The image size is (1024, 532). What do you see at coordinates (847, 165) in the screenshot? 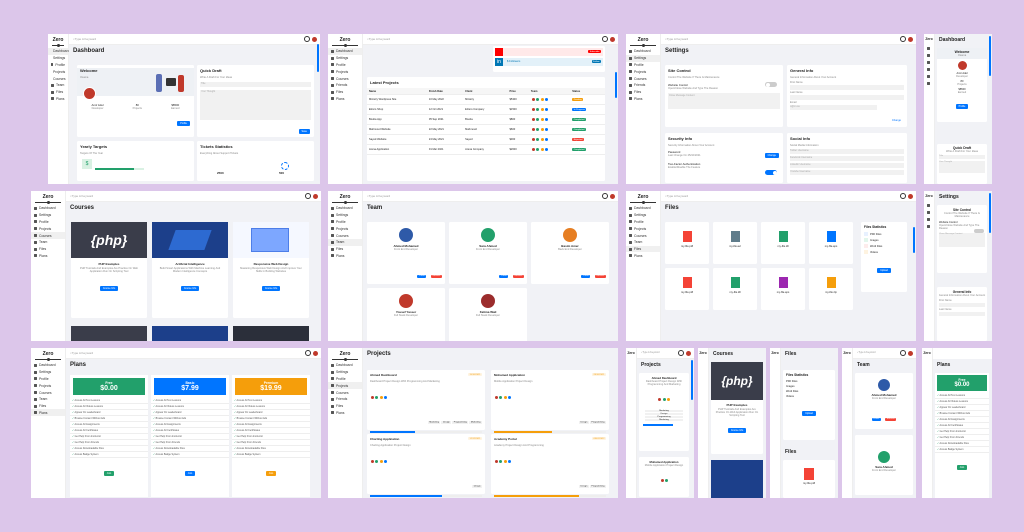
I see `linkedin-input: Linkedin Username` at bounding box center [847, 165].